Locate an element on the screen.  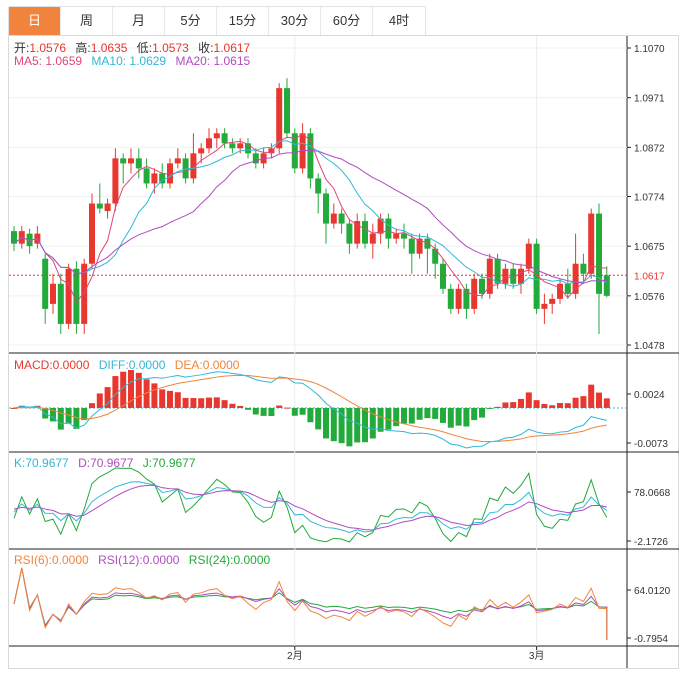
low-number: 1.0573 is located at coordinates (170, 48).